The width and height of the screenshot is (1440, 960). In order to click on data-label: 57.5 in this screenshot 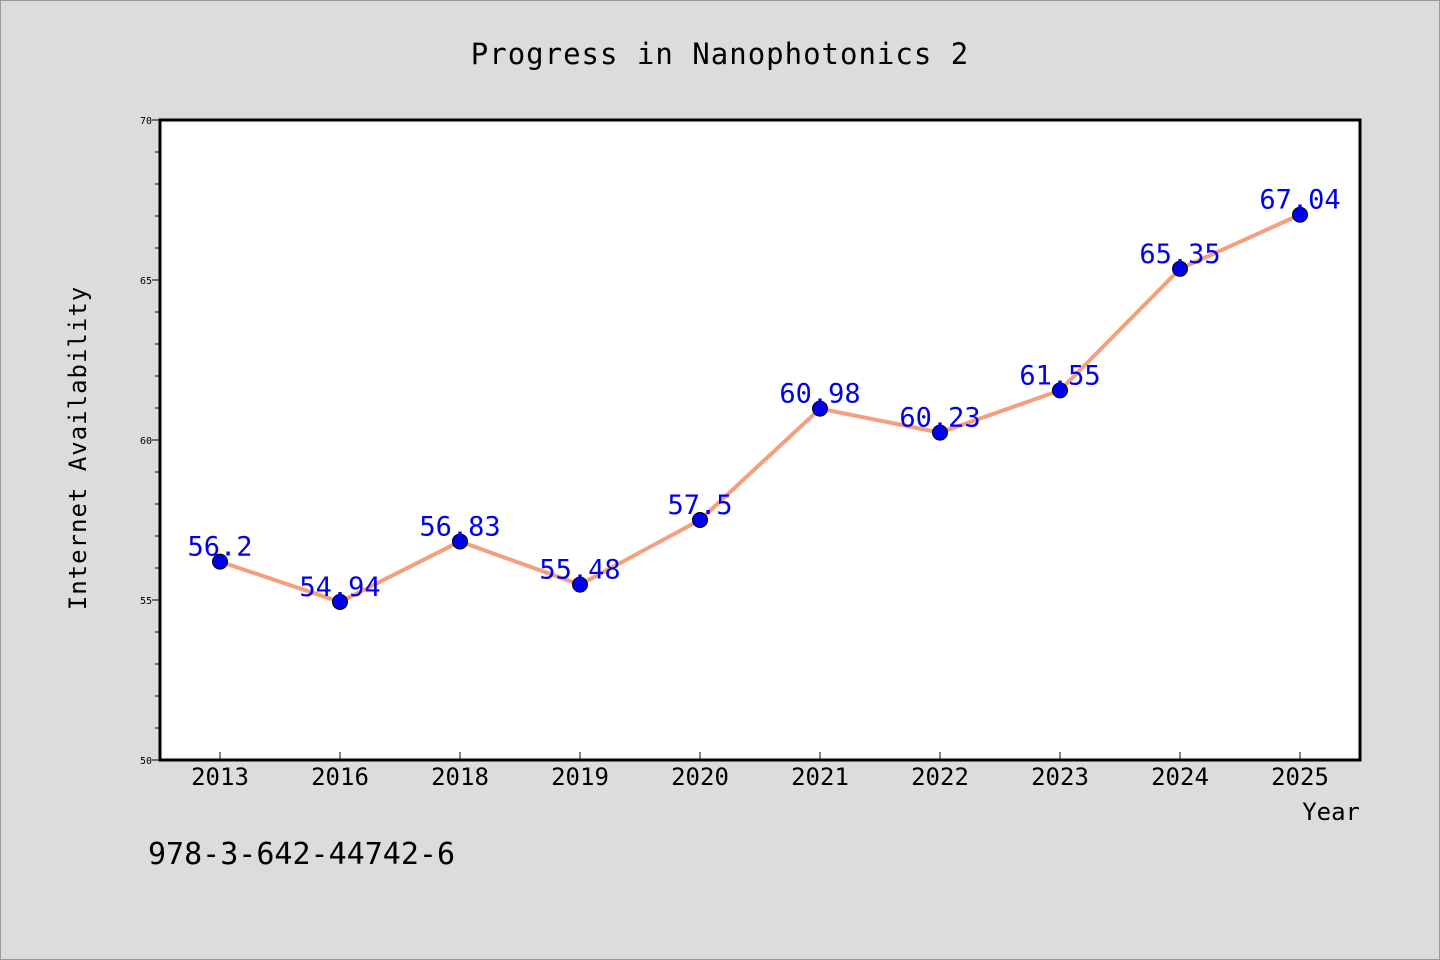, I will do `click(699, 505)`.